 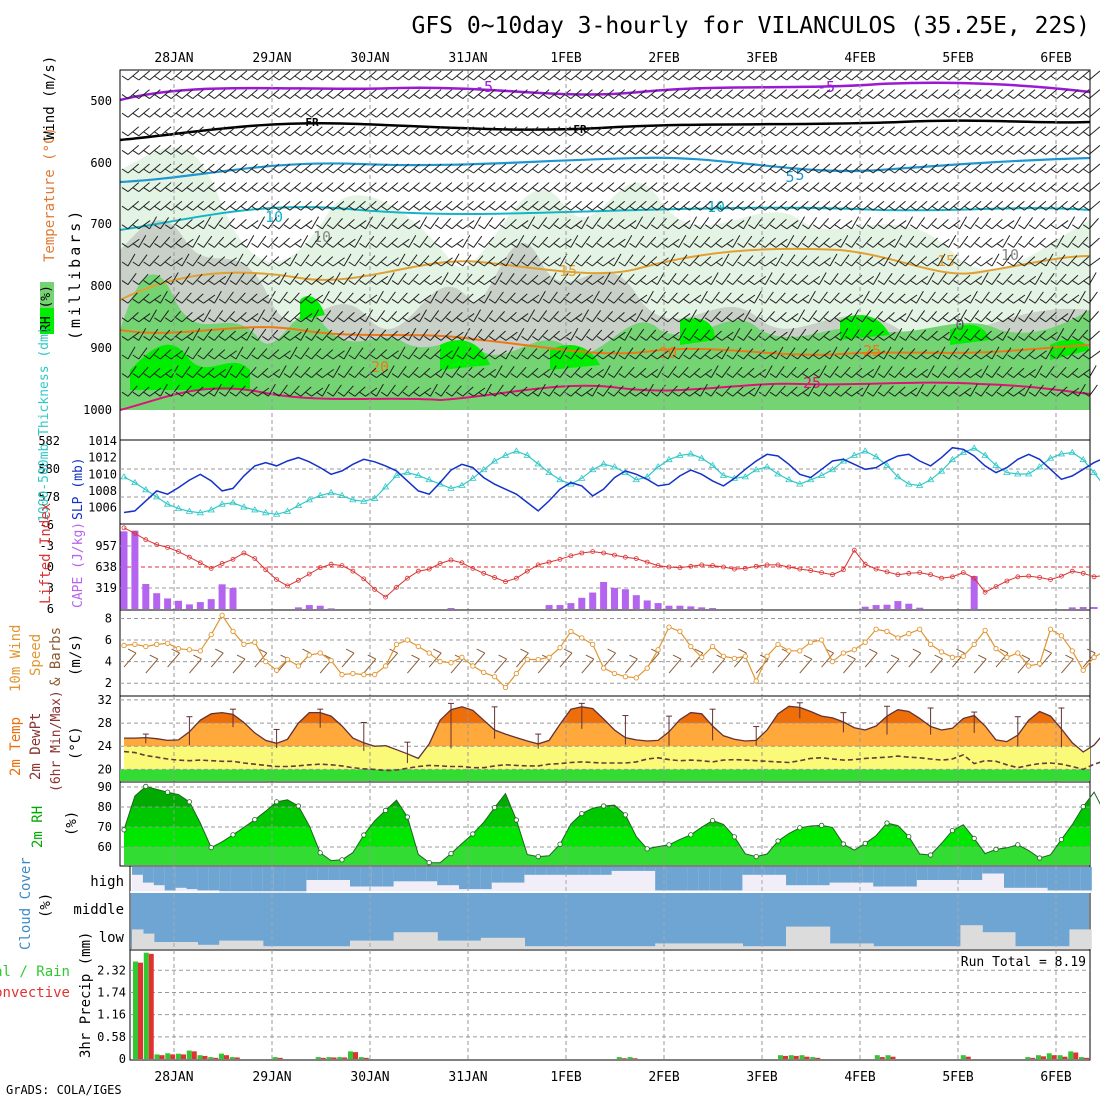 What do you see at coordinates (47, 546) in the screenshot?
I see `lifted-tick: -3` at bounding box center [47, 546].